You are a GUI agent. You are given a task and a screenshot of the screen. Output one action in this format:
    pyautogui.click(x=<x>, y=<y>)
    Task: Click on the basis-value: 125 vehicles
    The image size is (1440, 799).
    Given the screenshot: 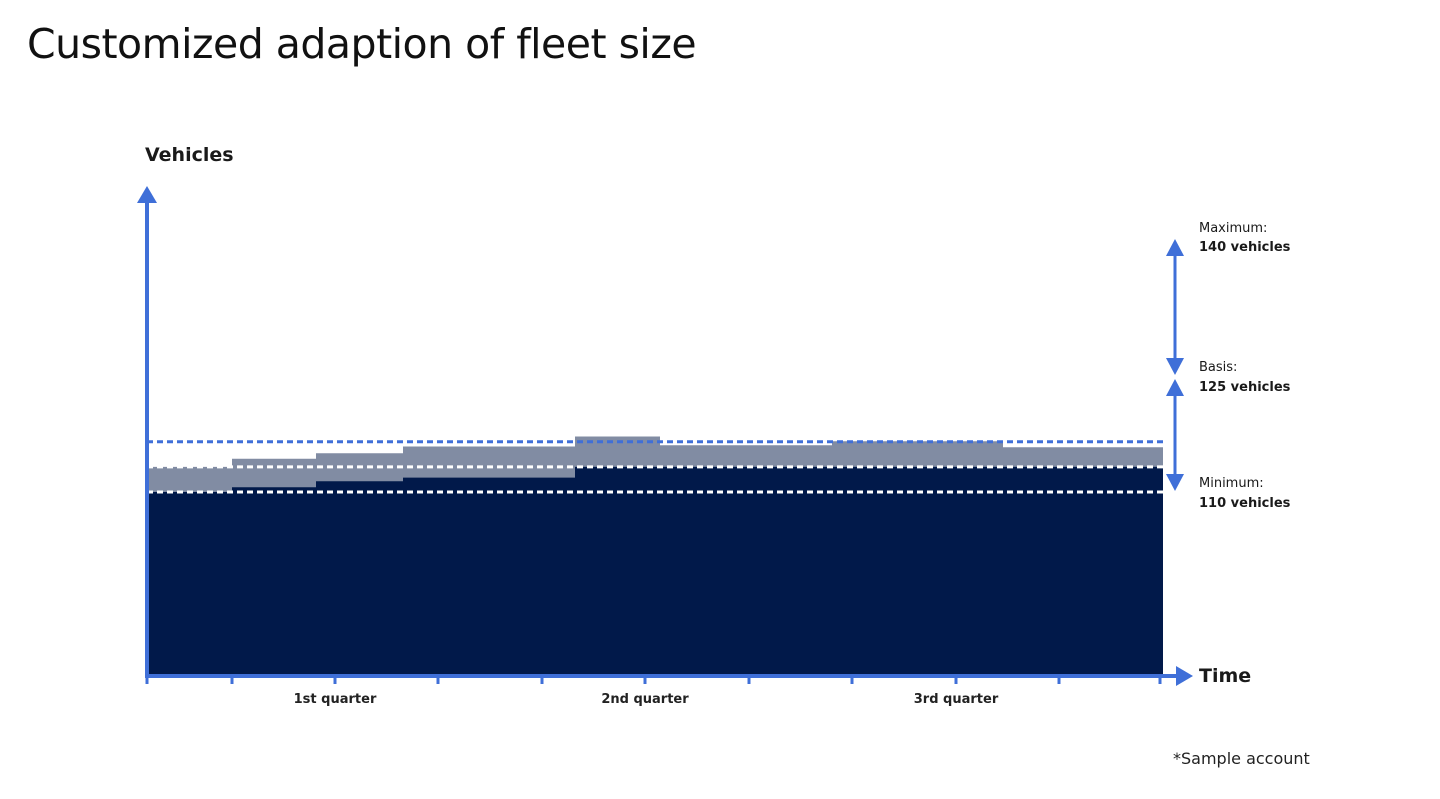 What is the action you would take?
    pyautogui.click(x=1245, y=387)
    